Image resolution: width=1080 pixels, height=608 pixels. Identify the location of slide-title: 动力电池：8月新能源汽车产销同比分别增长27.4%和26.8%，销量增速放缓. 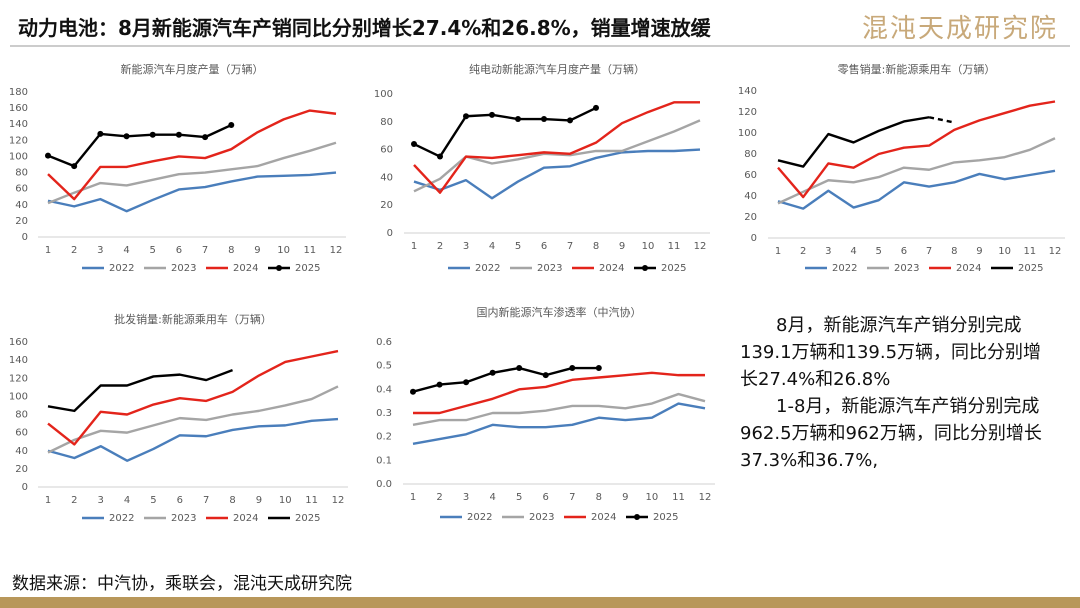
(364, 28).